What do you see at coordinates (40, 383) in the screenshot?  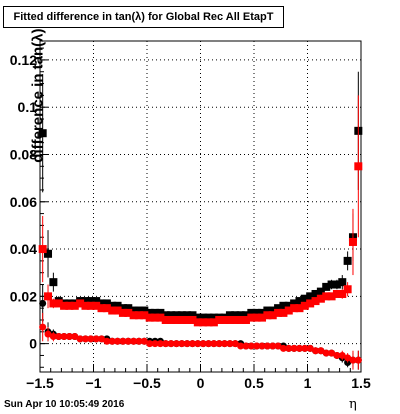 I see `x-tick-label: −1.5` at bounding box center [40, 383].